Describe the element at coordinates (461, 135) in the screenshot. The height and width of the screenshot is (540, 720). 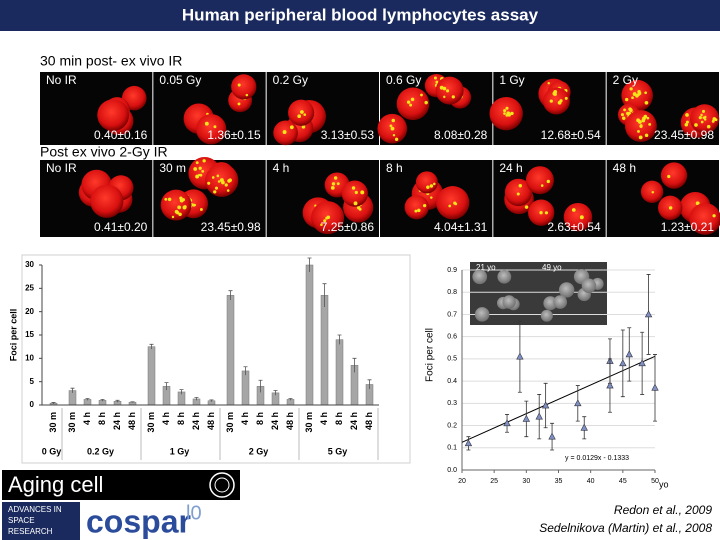
I see `image-value: 8.08±0.28` at that location.